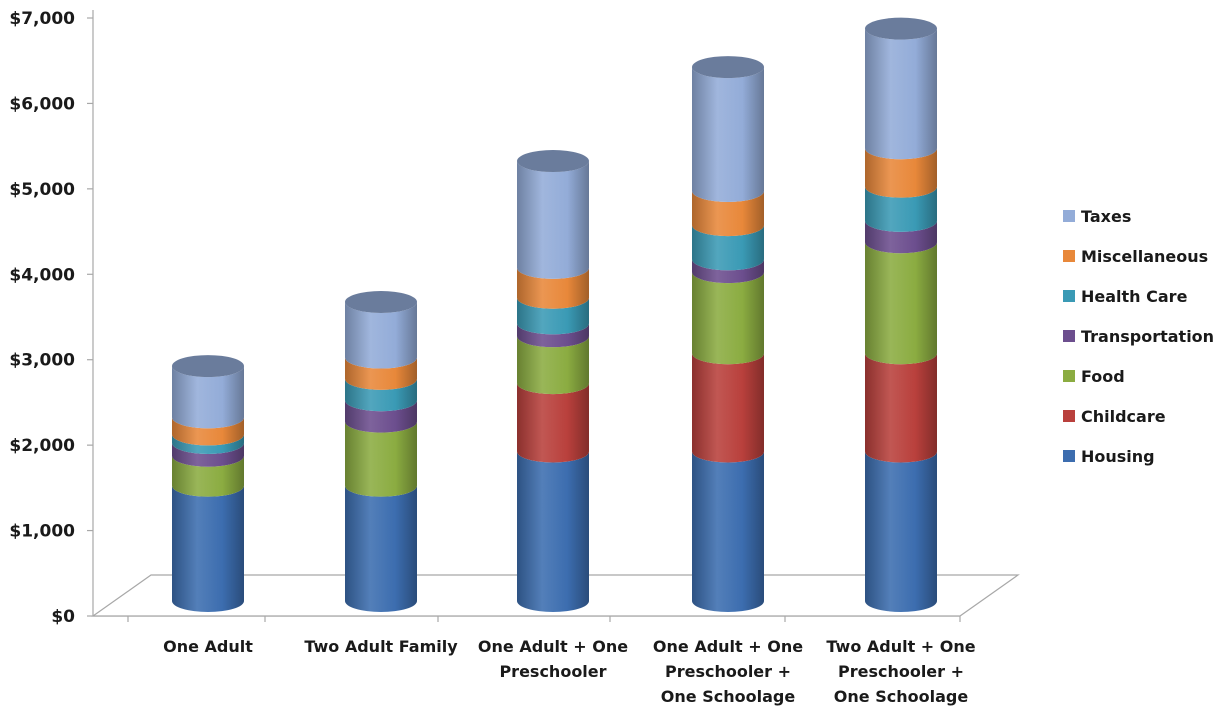  I want to click on legend-label: Transportation, so click(1147, 336).